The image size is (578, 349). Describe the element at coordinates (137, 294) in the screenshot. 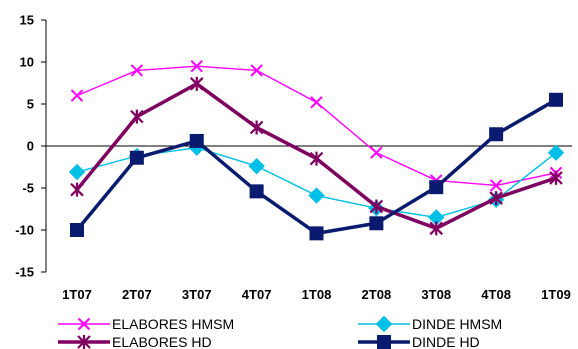

I see `x-tick-label: 2T07` at that location.